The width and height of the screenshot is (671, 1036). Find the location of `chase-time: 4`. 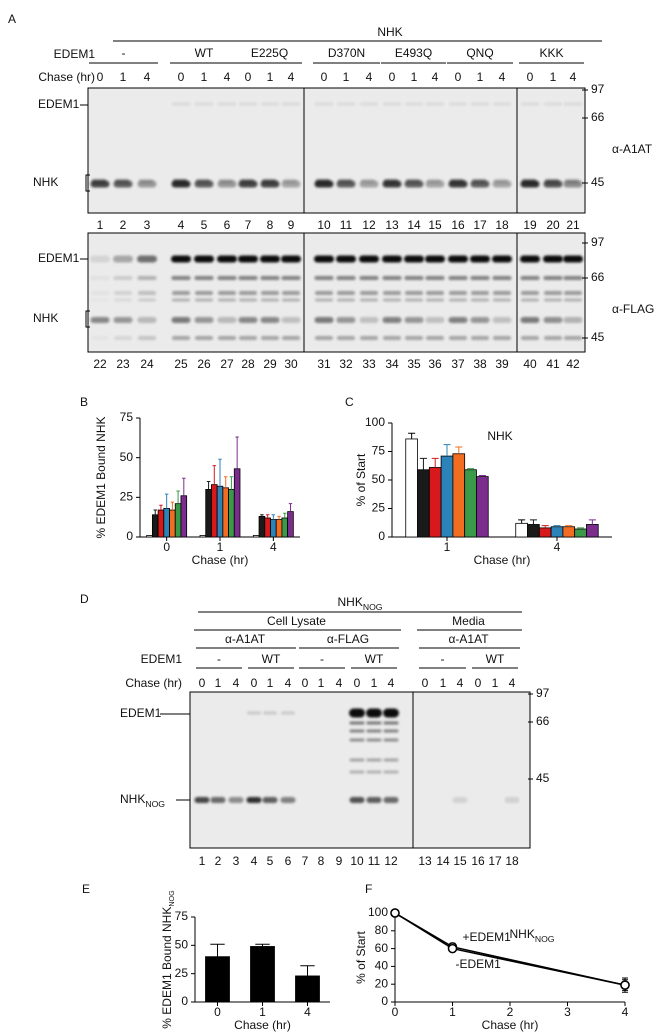

chase-time: 4 is located at coordinates (147, 77).